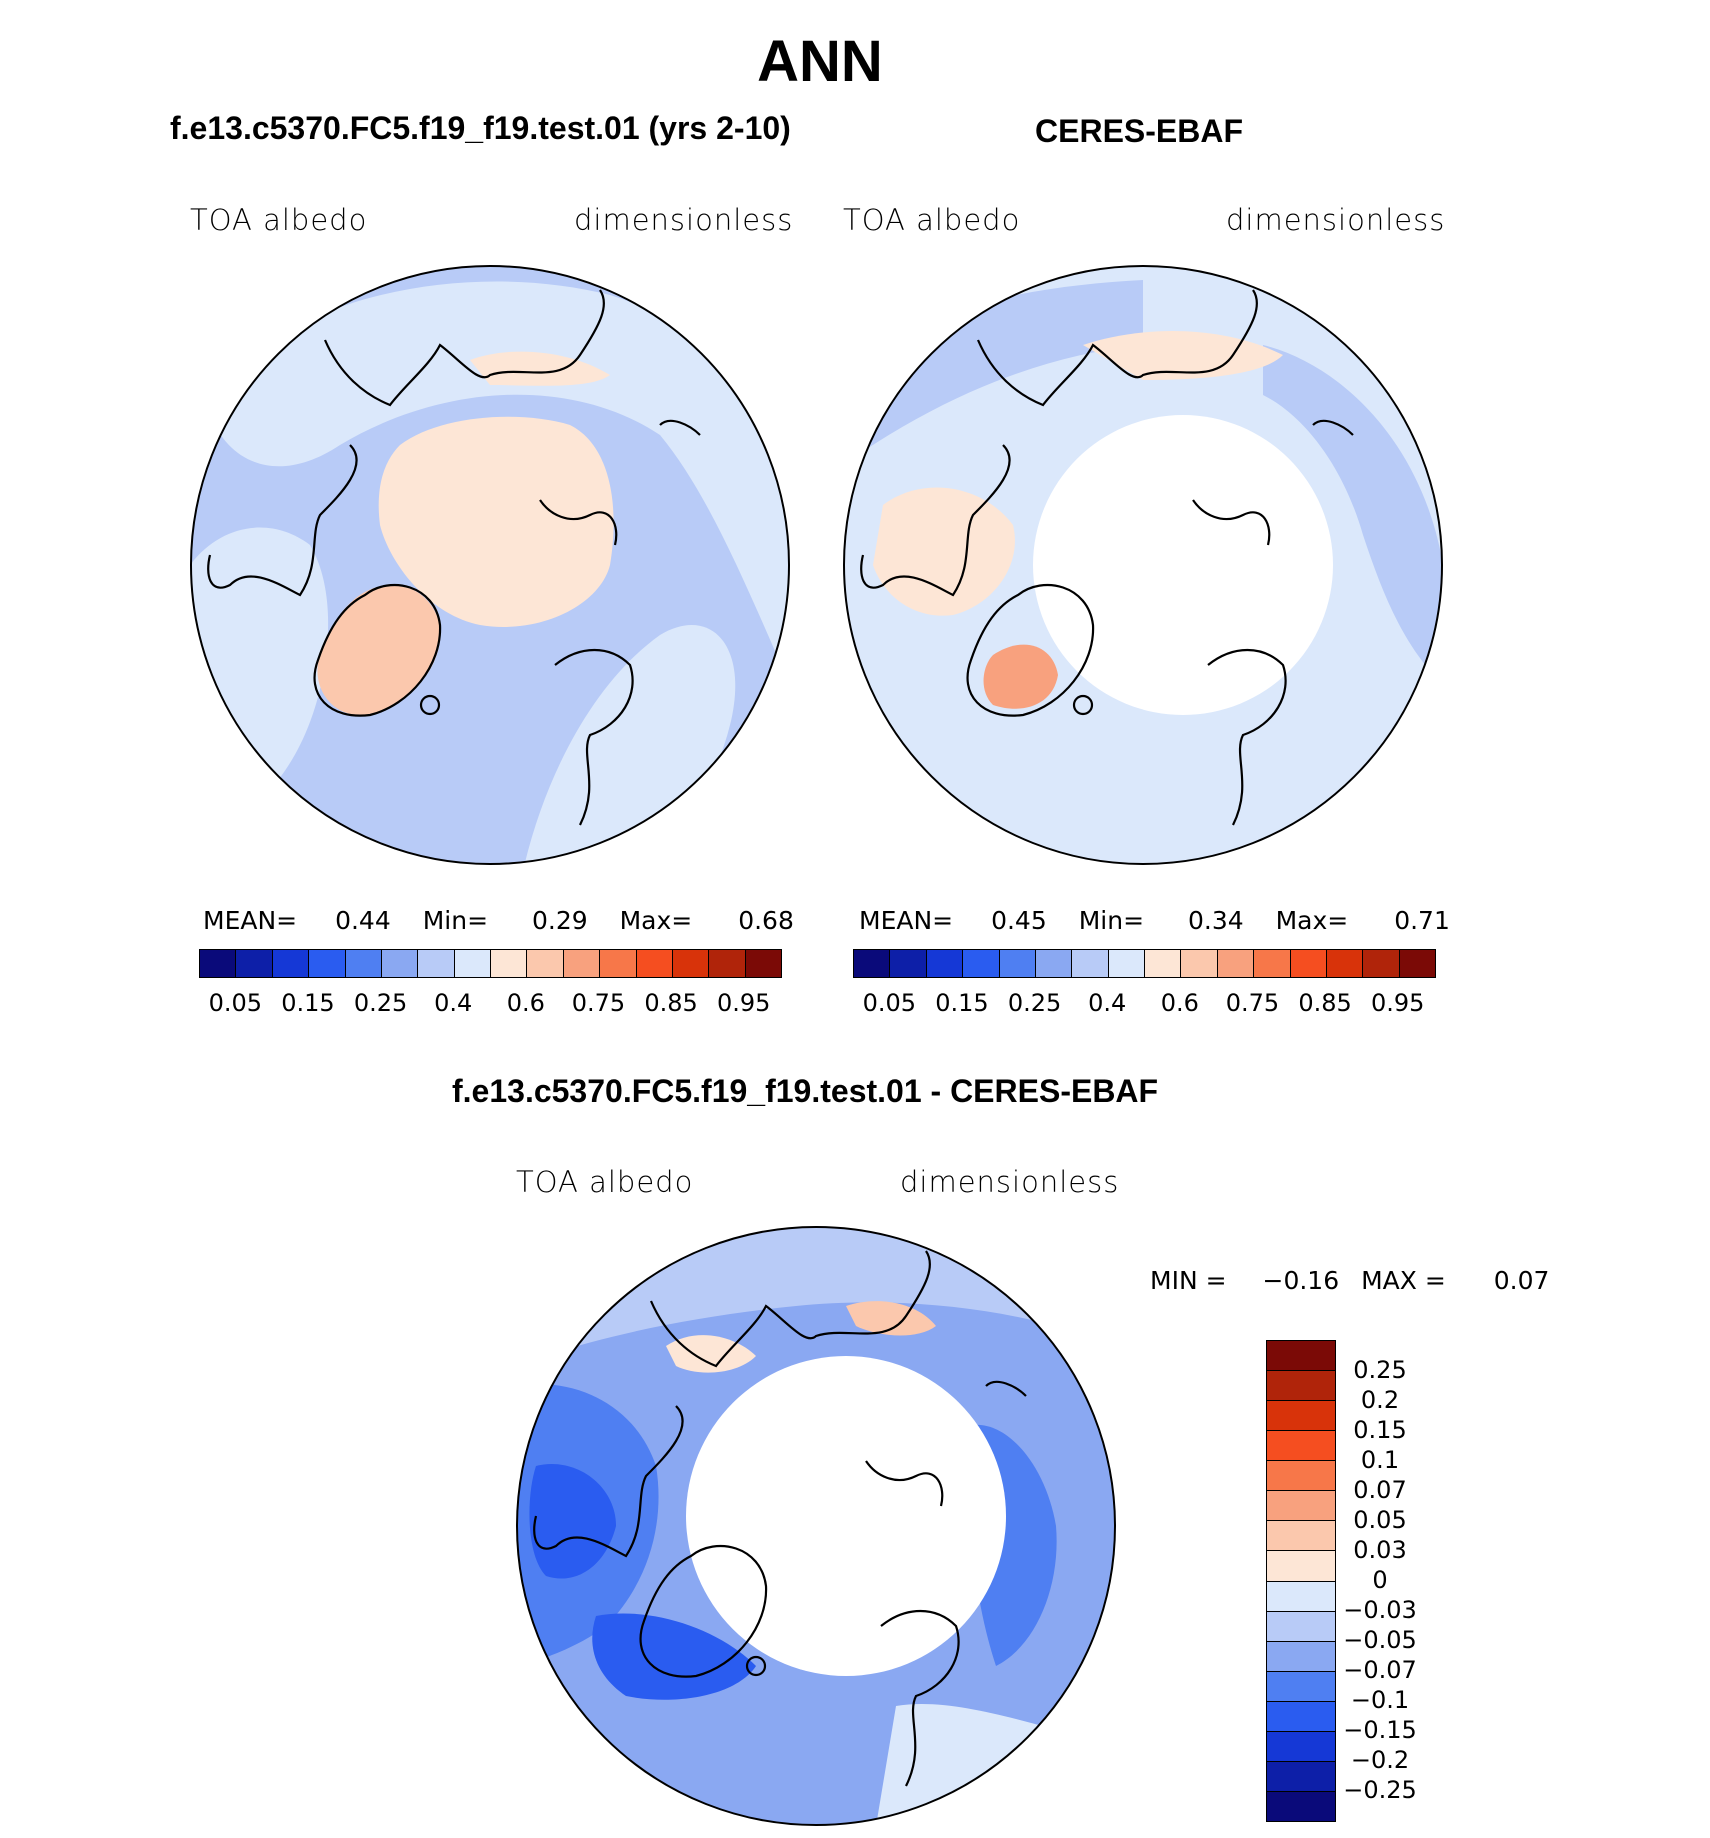  I want to click on model-map-border, so click(490, 565).